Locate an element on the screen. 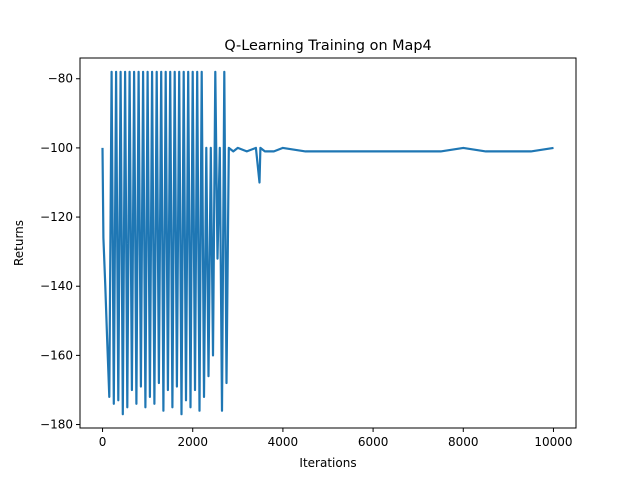 This screenshot has height=480, width=640. y-axis: −180 −160 −140 −120 −100 −80 is located at coordinates (60, 252).